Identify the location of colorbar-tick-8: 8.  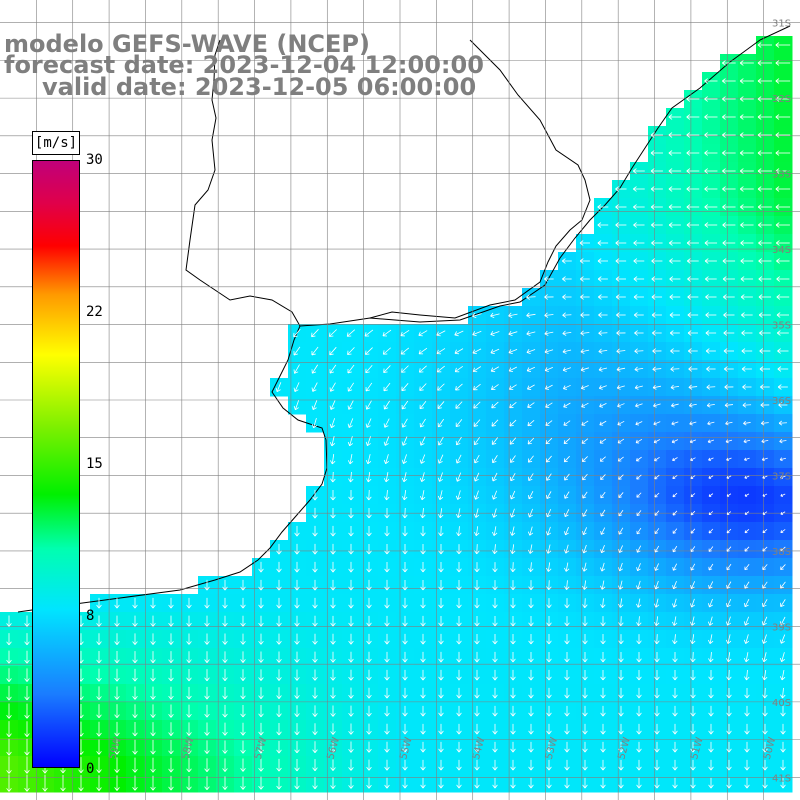
(90, 616).